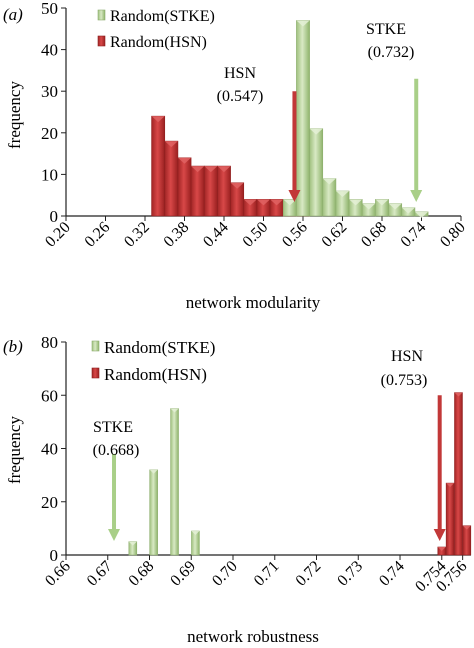 The height and width of the screenshot is (648, 474). What do you see at coordinates (116, 439) in the screenshot?
I see `annotation-stke-b: STKE (0.668)` at bounding box center [116, 439].